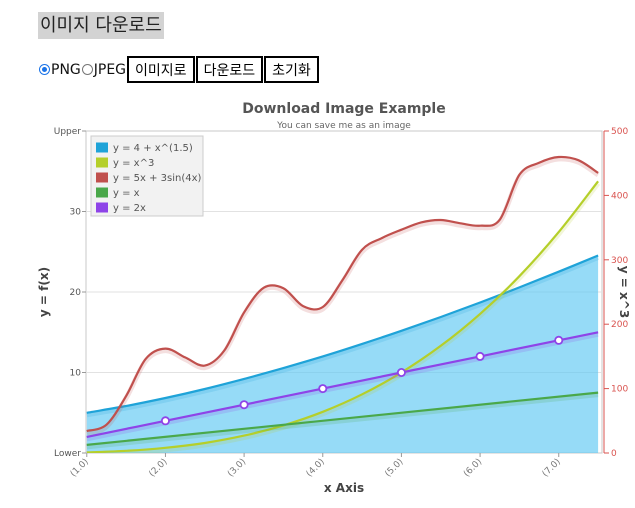 The image size is (635, 508). What do you see at coordinates (619, 196) in the screenshot?
I see `y2-tick-label: 400` at bounding box center [619, 196].